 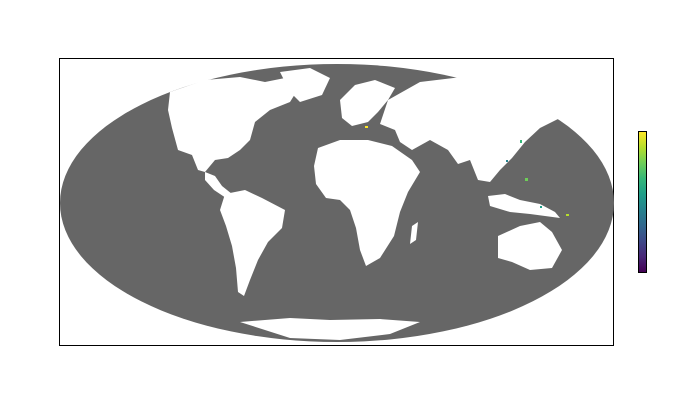 What do you see at coordinates (414, 233) in the screenshot?
I see `madagascar` at bounding box center [414, 233].